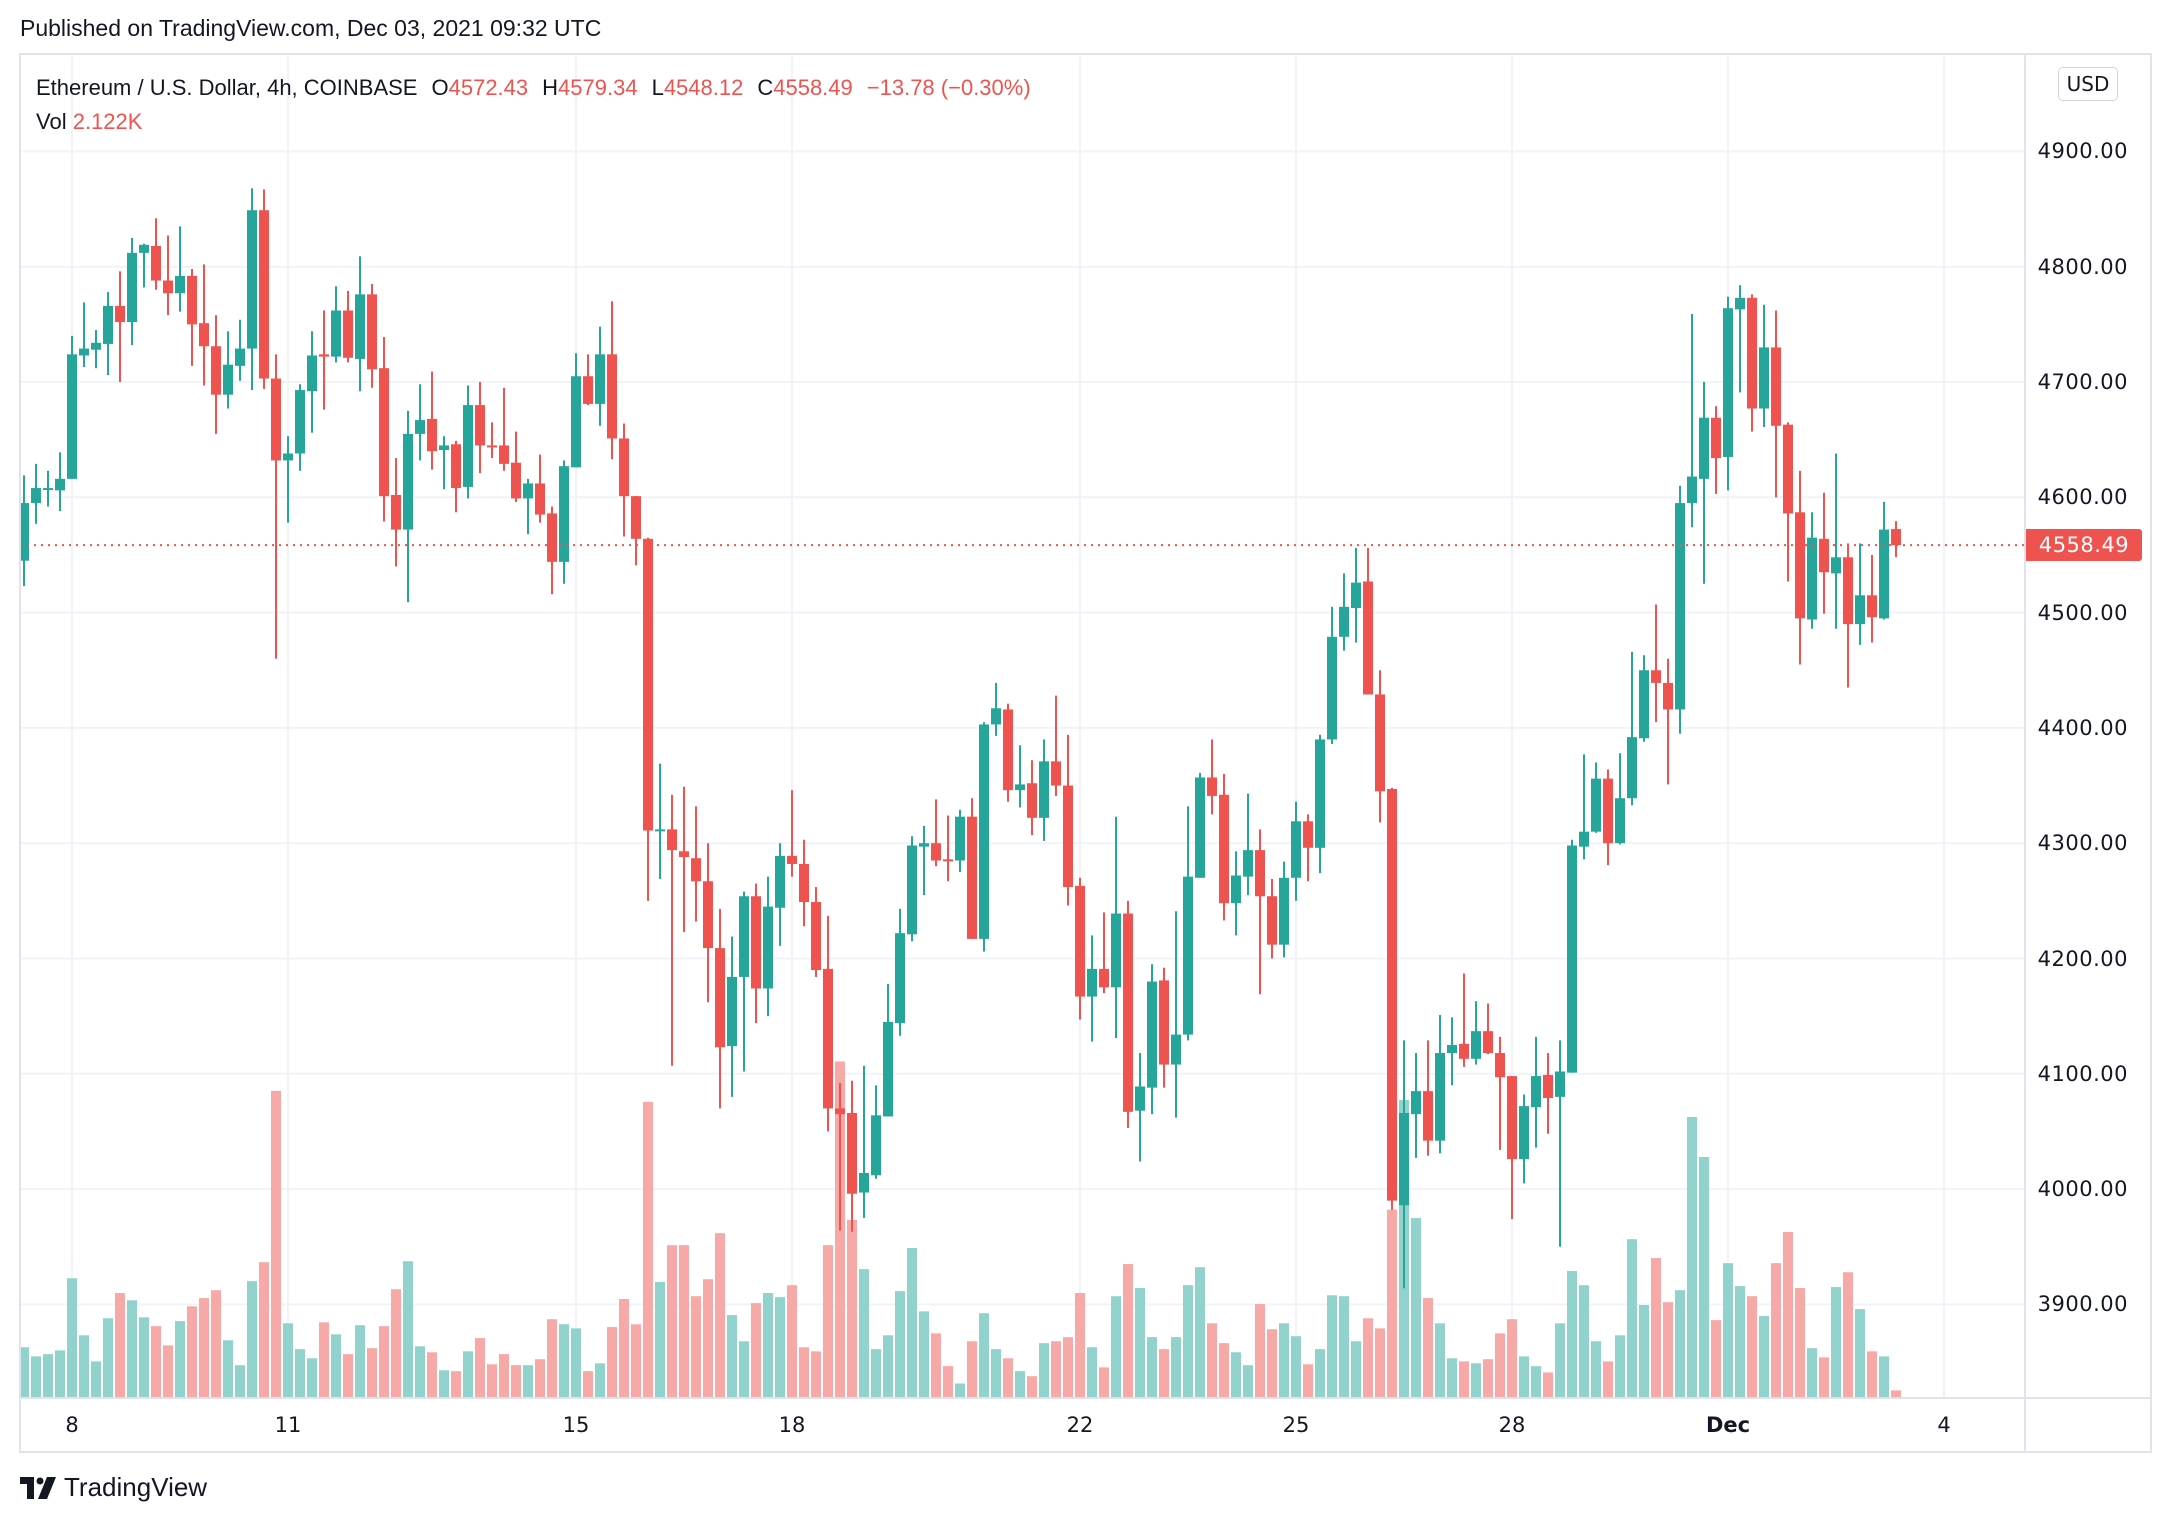 Image resolution: width=2172 pixels, height=1524 pixels. What do you see at coordinates (948, 87) in the screenshot?
I see `change-value: −13.78 (−0.30%)` at bounding box center [948, 87].